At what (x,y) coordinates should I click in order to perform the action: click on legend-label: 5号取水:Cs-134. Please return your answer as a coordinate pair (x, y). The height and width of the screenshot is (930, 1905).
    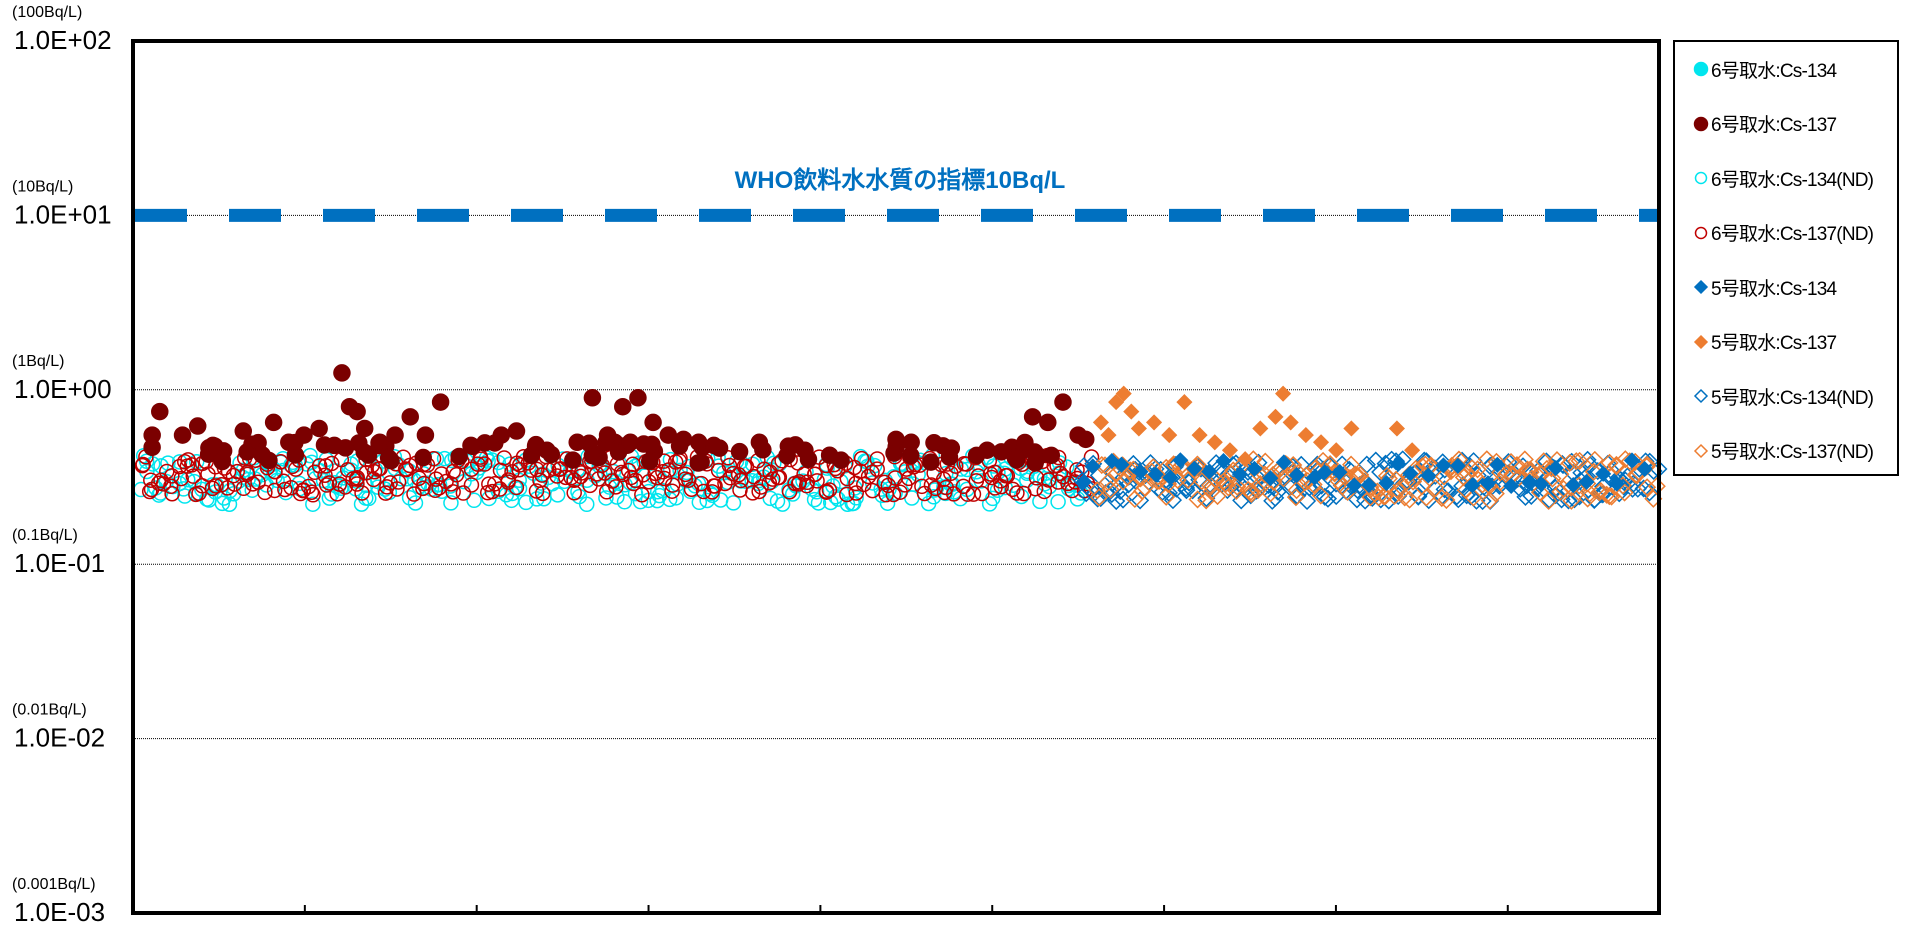
    Looking at the image, I should click on (1774, 289).